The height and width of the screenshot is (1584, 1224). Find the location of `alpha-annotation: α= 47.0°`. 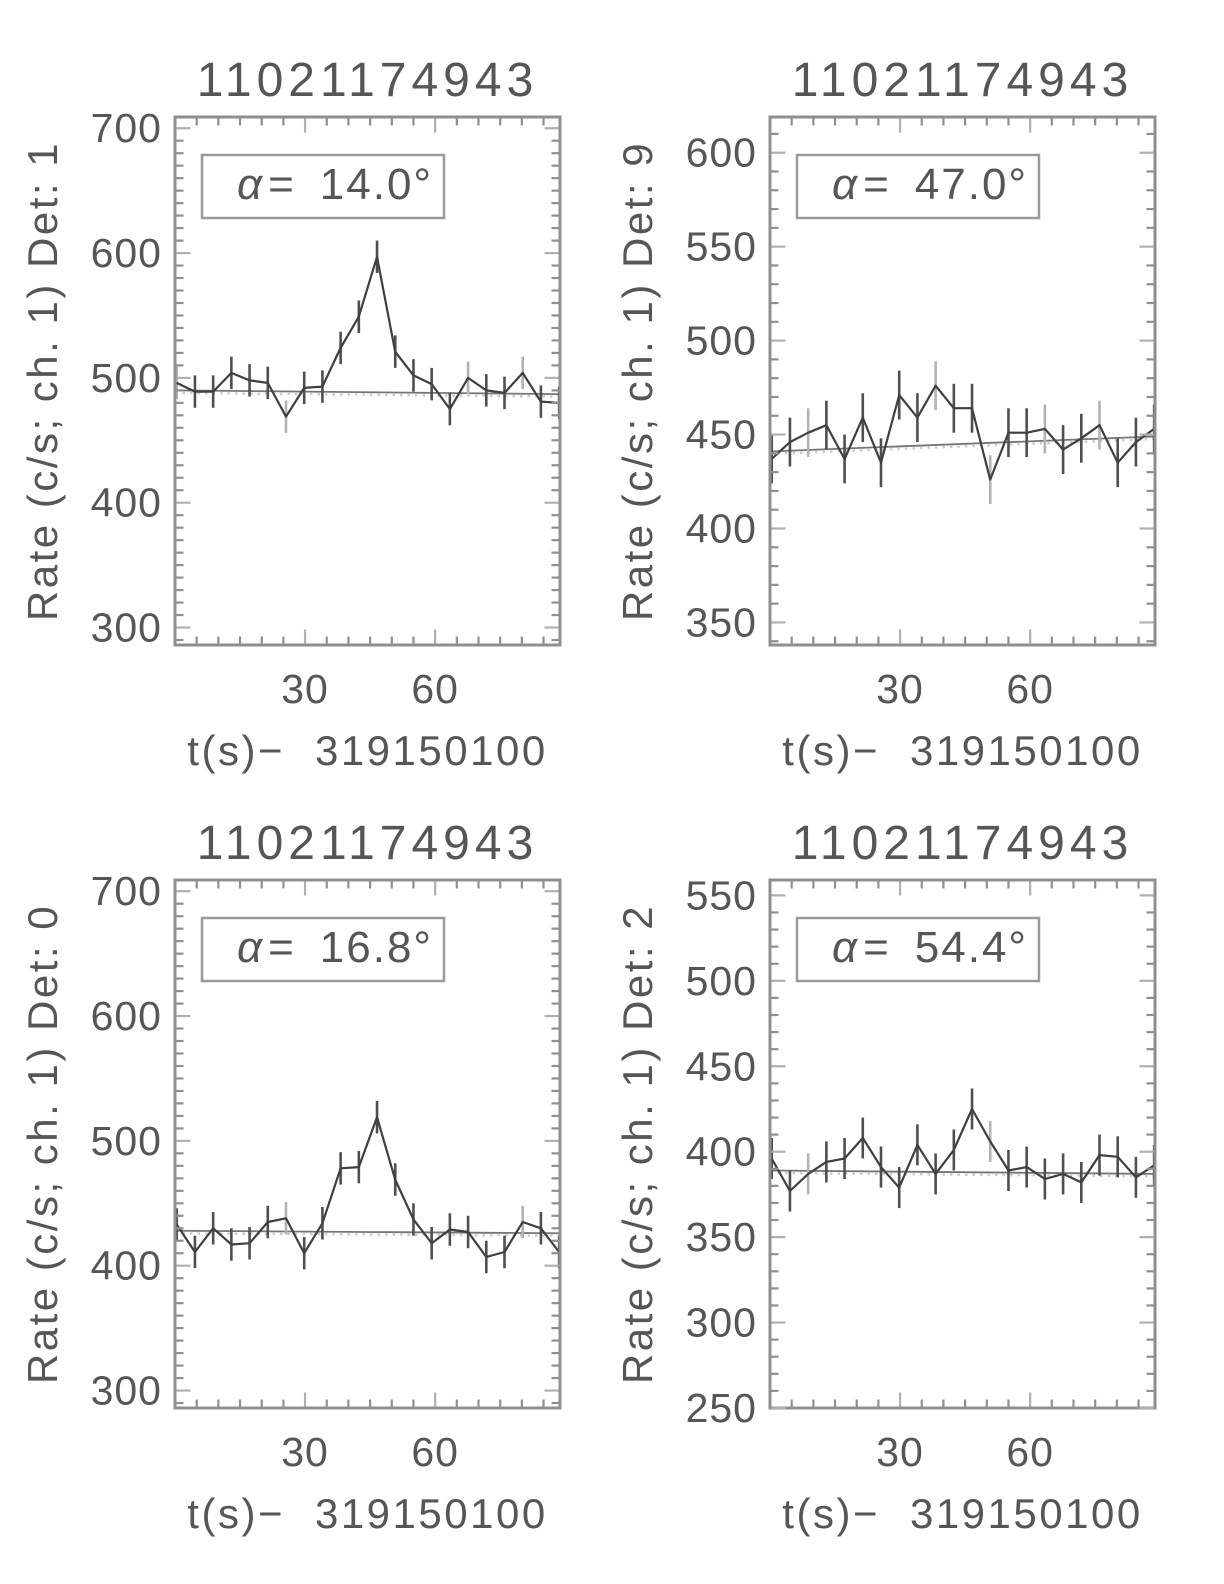

alpha-annotation: α= 47.0° is located at coordinates (930, 184).